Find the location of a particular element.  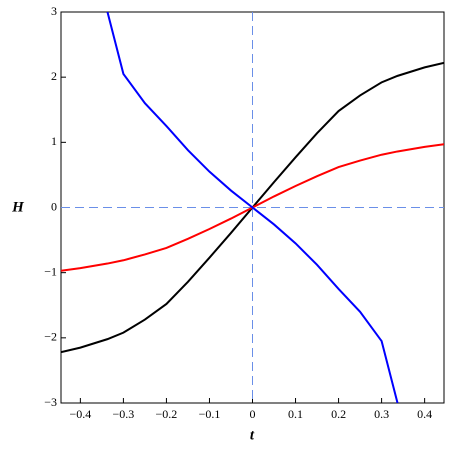

y-tick-label: 2 is located at coordinates (54, 76).